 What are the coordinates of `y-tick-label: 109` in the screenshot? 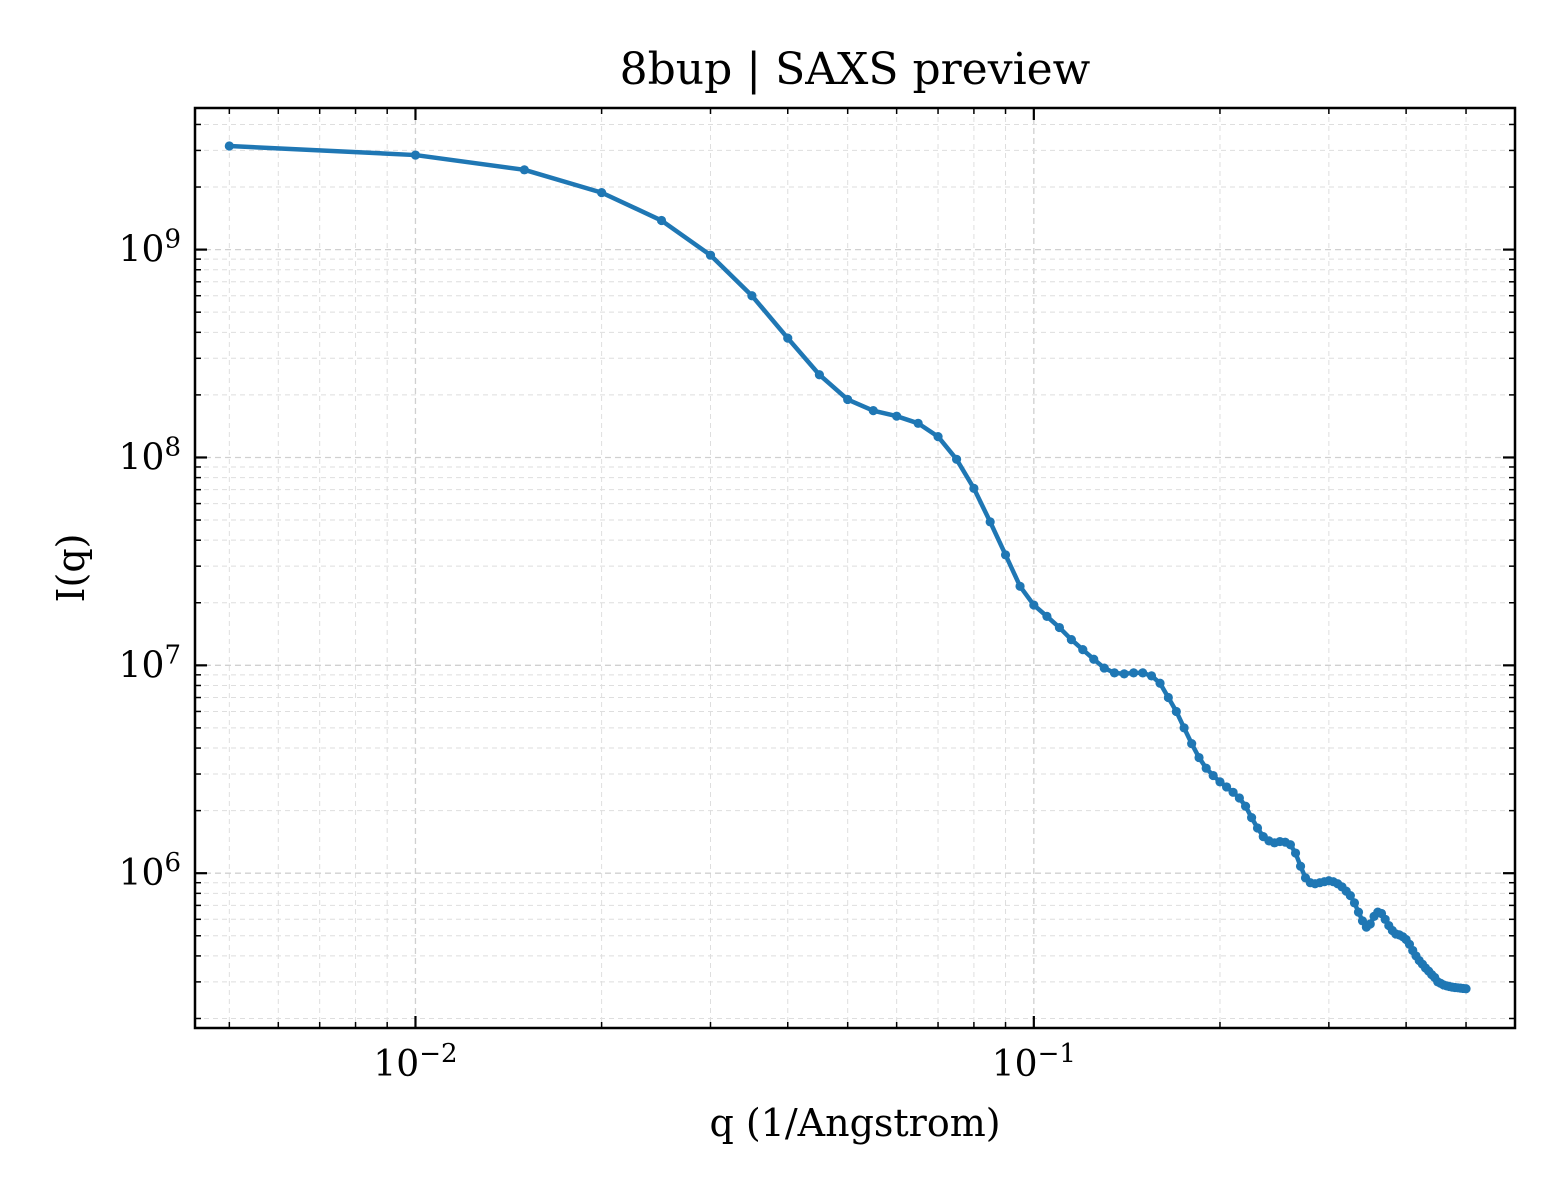 It's located at (150, 248).